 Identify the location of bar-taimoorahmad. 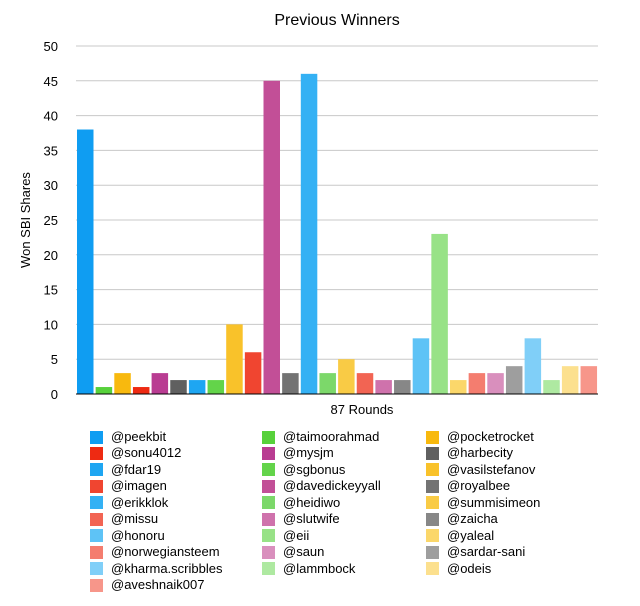
(104, 390).